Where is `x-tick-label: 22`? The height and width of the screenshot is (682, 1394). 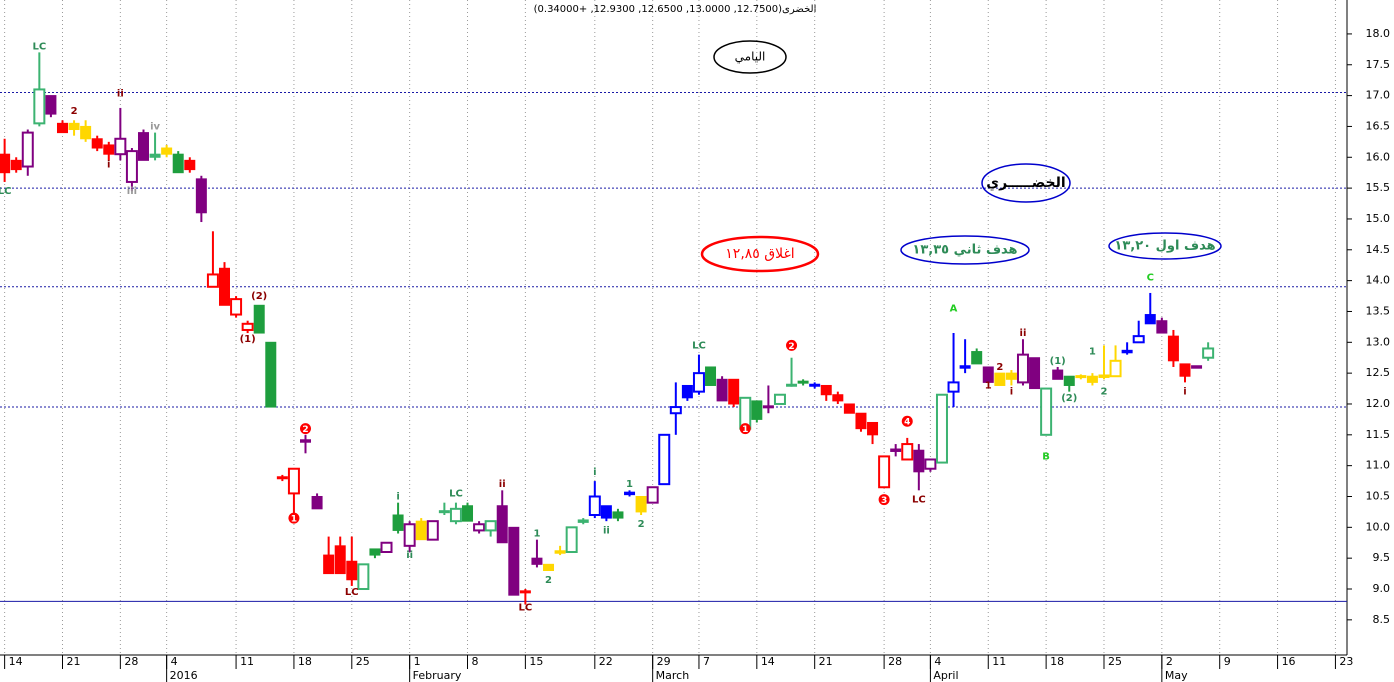
x-tick-label: 22 is located at coordinates (606, 661).